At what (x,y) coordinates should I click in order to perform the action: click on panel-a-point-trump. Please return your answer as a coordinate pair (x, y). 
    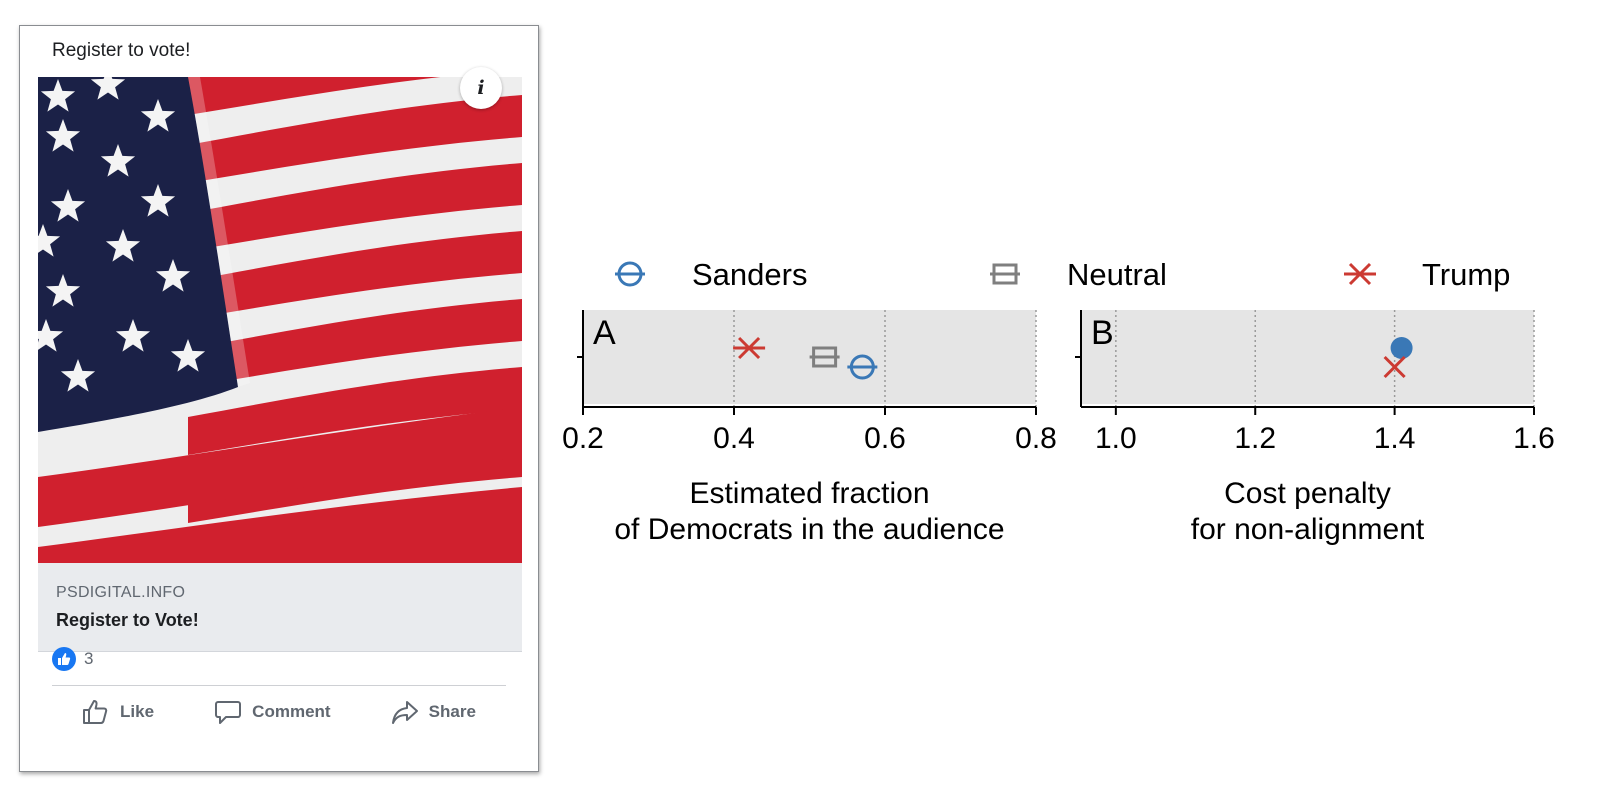
    Looking at the image, I should click on (749, 348).